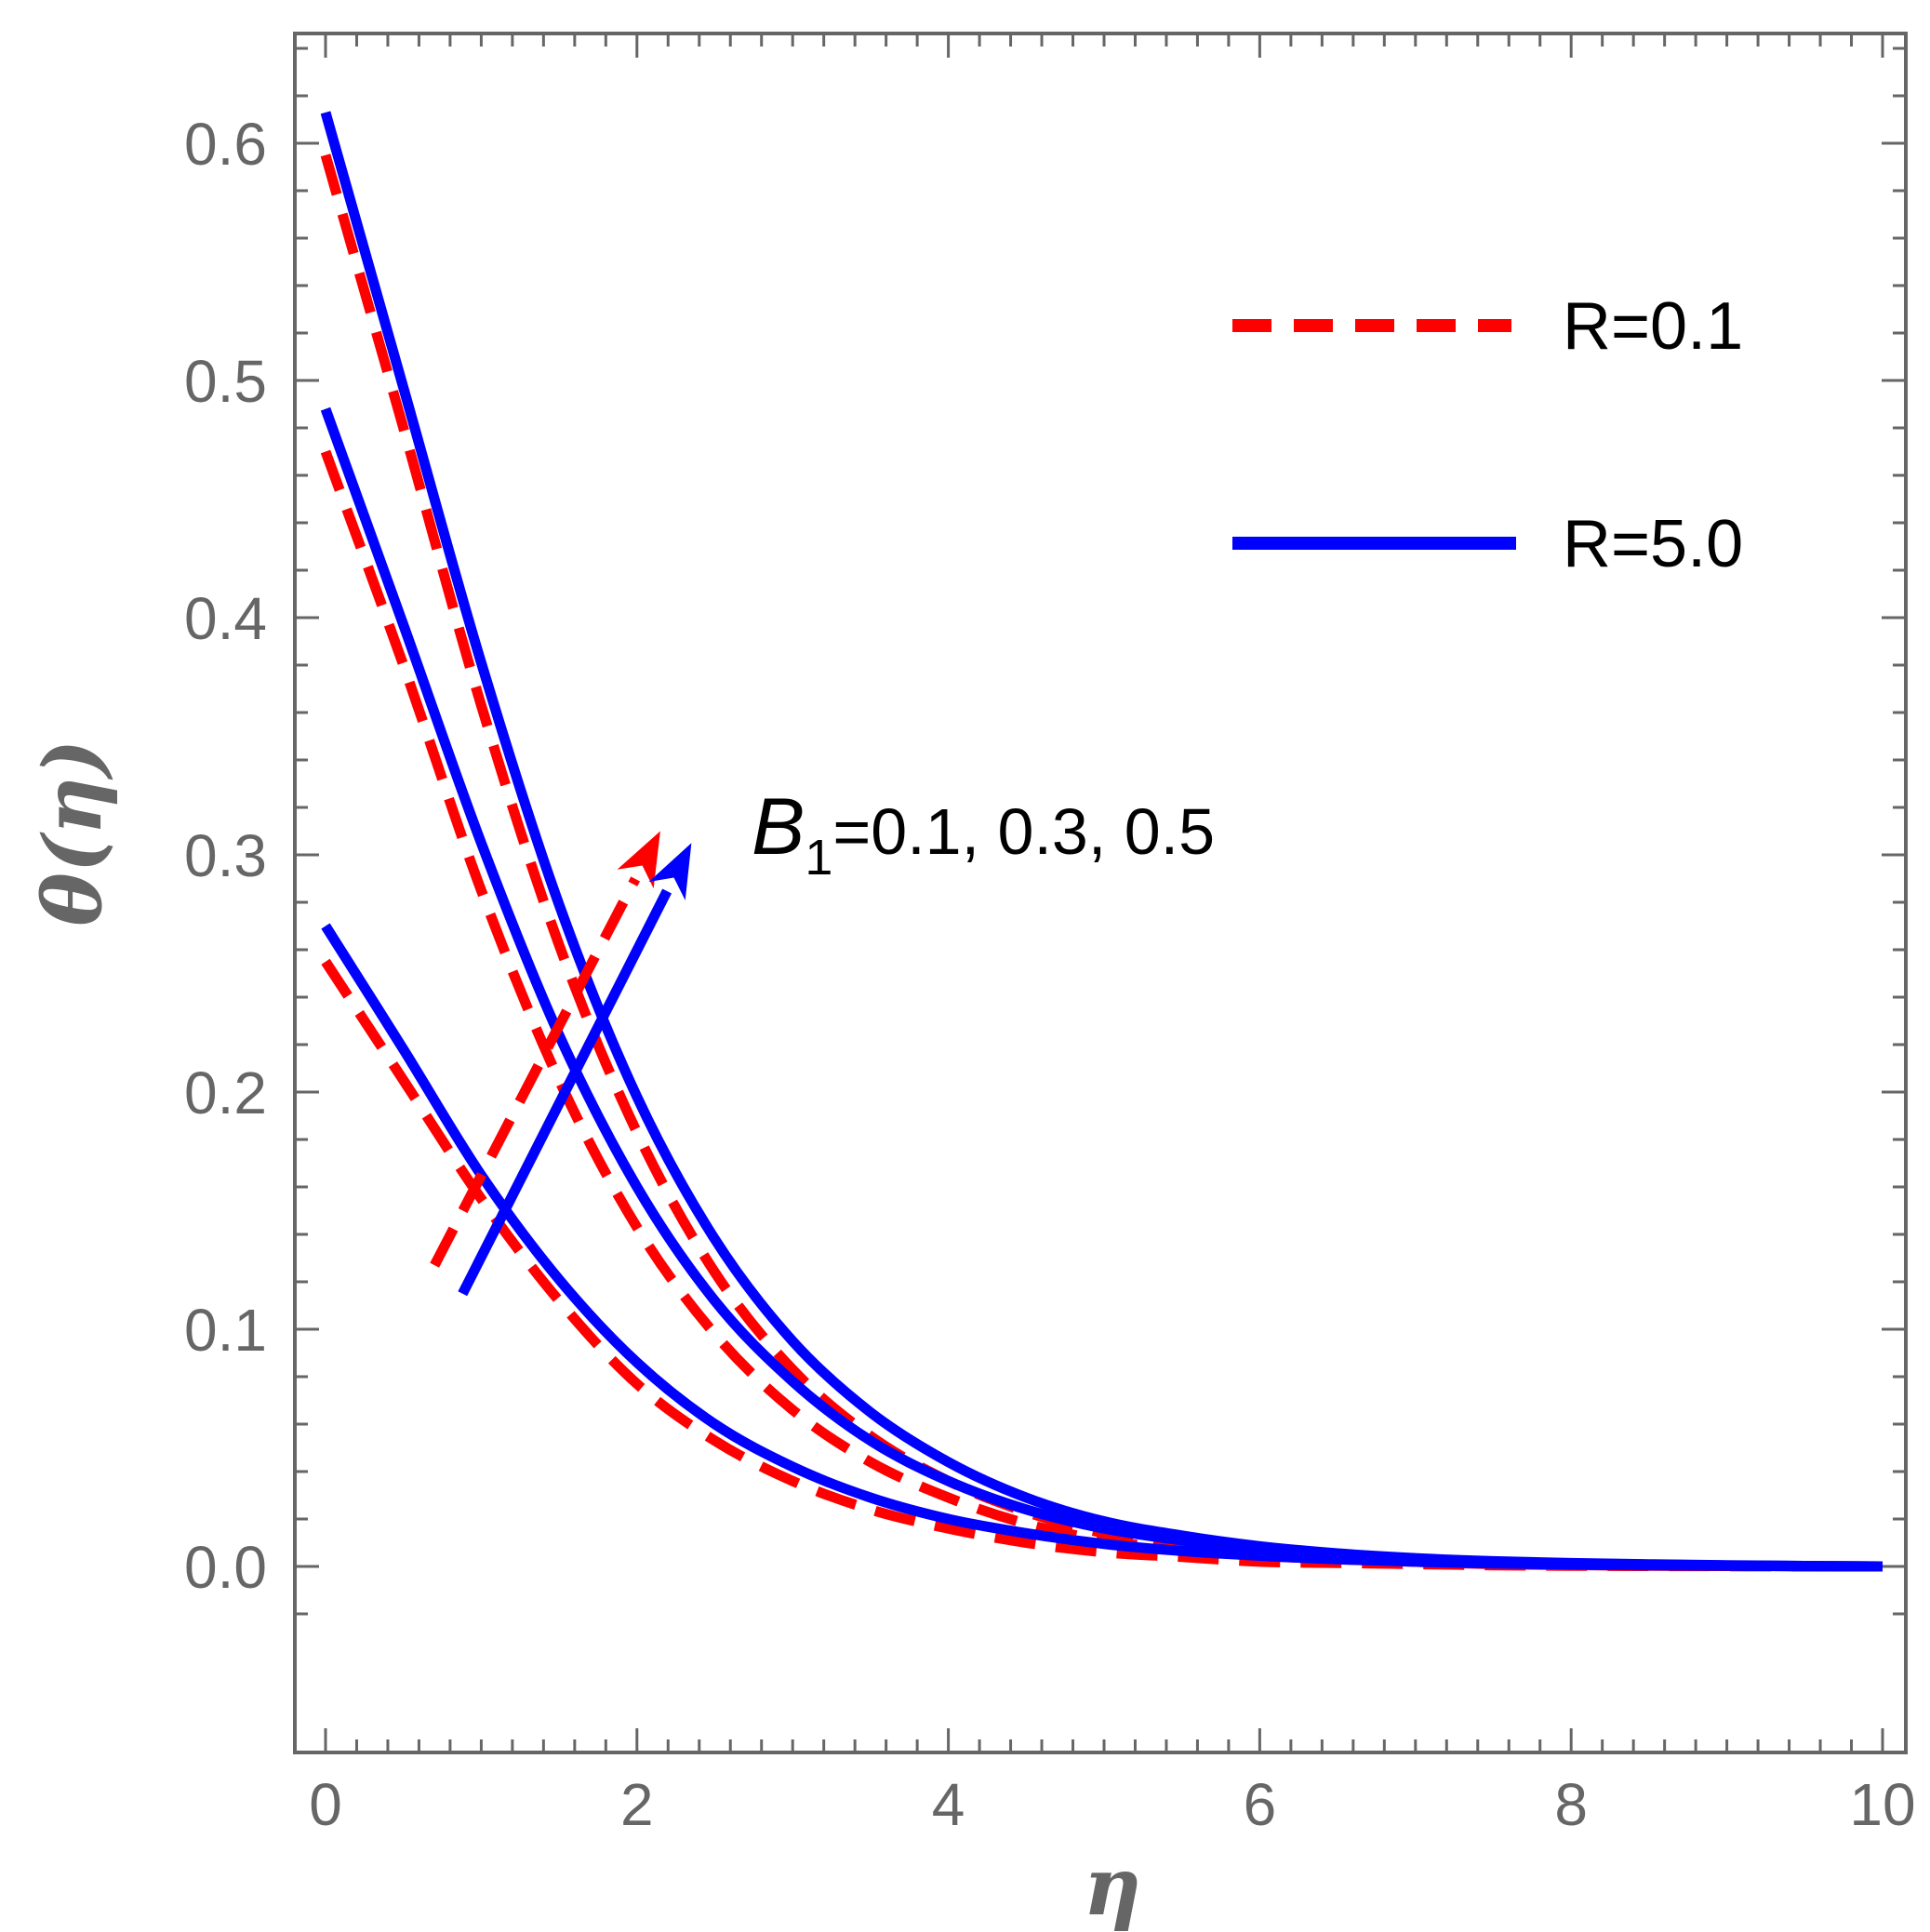  Describe the element at coordinates (225, 381) in the screenshot. I see `y-tick-label: 0.5` at that location.